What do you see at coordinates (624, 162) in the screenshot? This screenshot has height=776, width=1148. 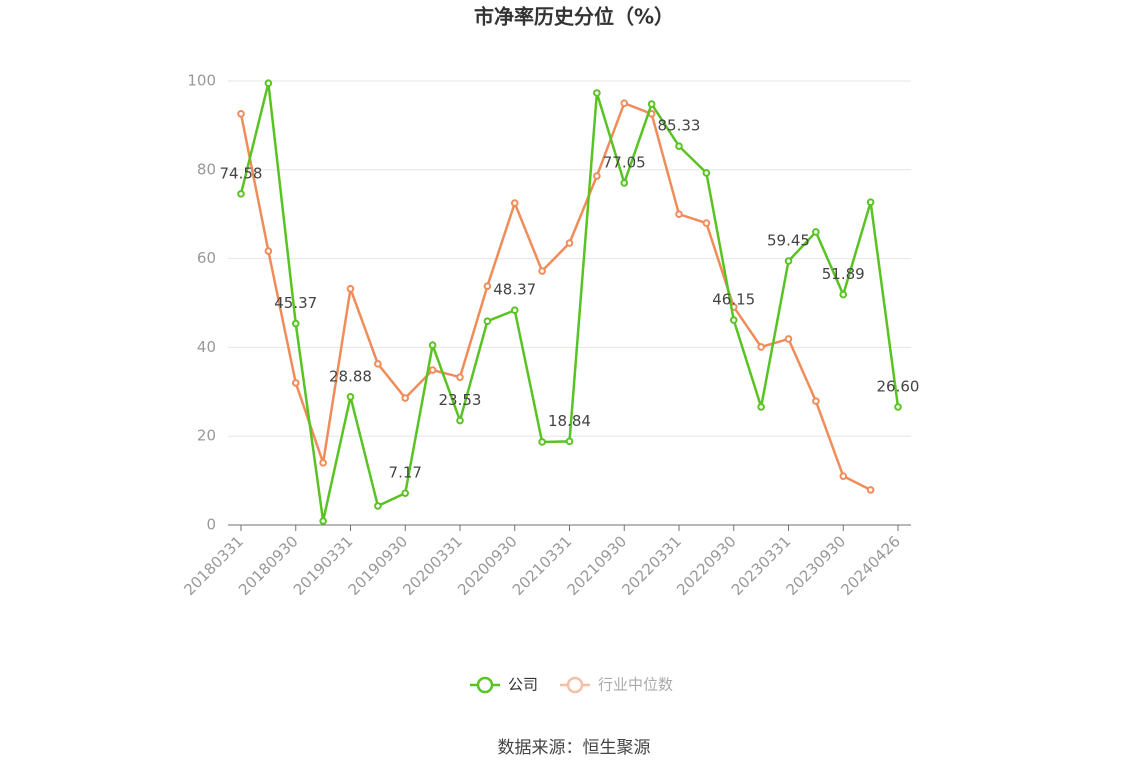 I see `data-label: 77.05` at bounding box center [624, 162].